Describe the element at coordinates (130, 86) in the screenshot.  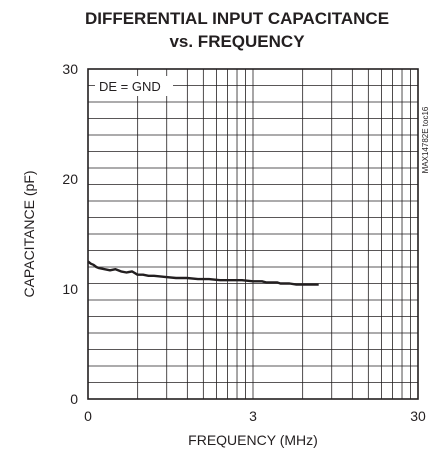
I see `annotation-de-gnd: DE = GND` at that location.